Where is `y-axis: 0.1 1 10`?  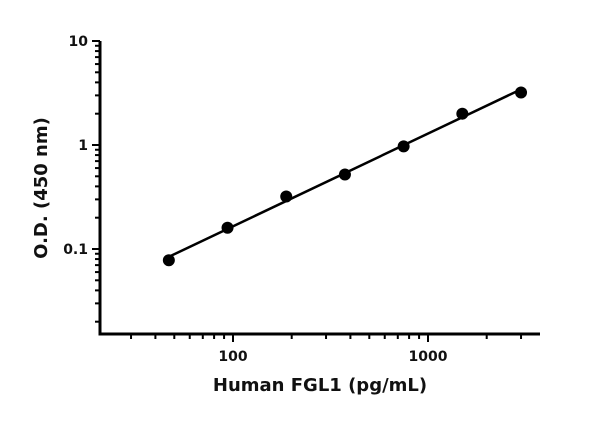
y-axis: 0.1 1 10 is located at coordinates (82, 185).